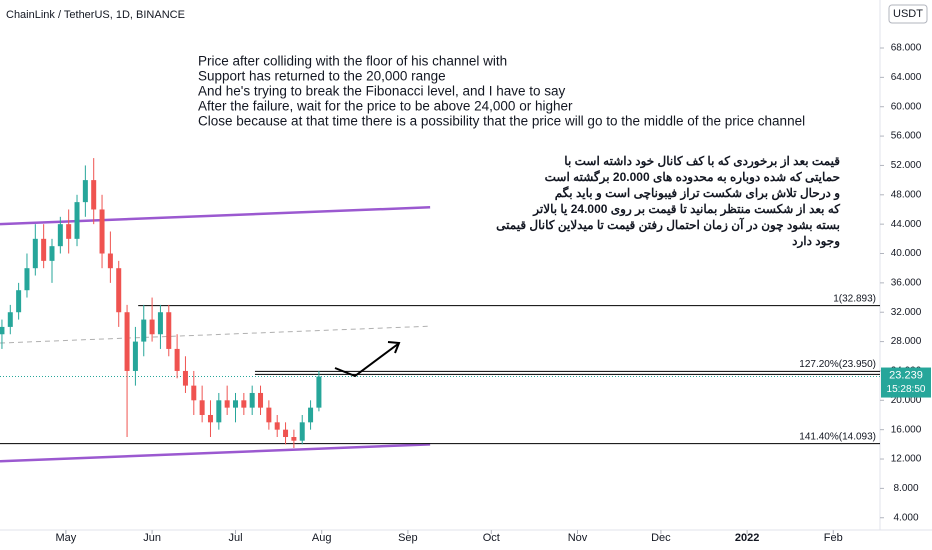  What do you see at coordinates (906, 389) in the screenshot?
I see `price-tag-countdown: 15:28:50` at bounding box center [906, 389].